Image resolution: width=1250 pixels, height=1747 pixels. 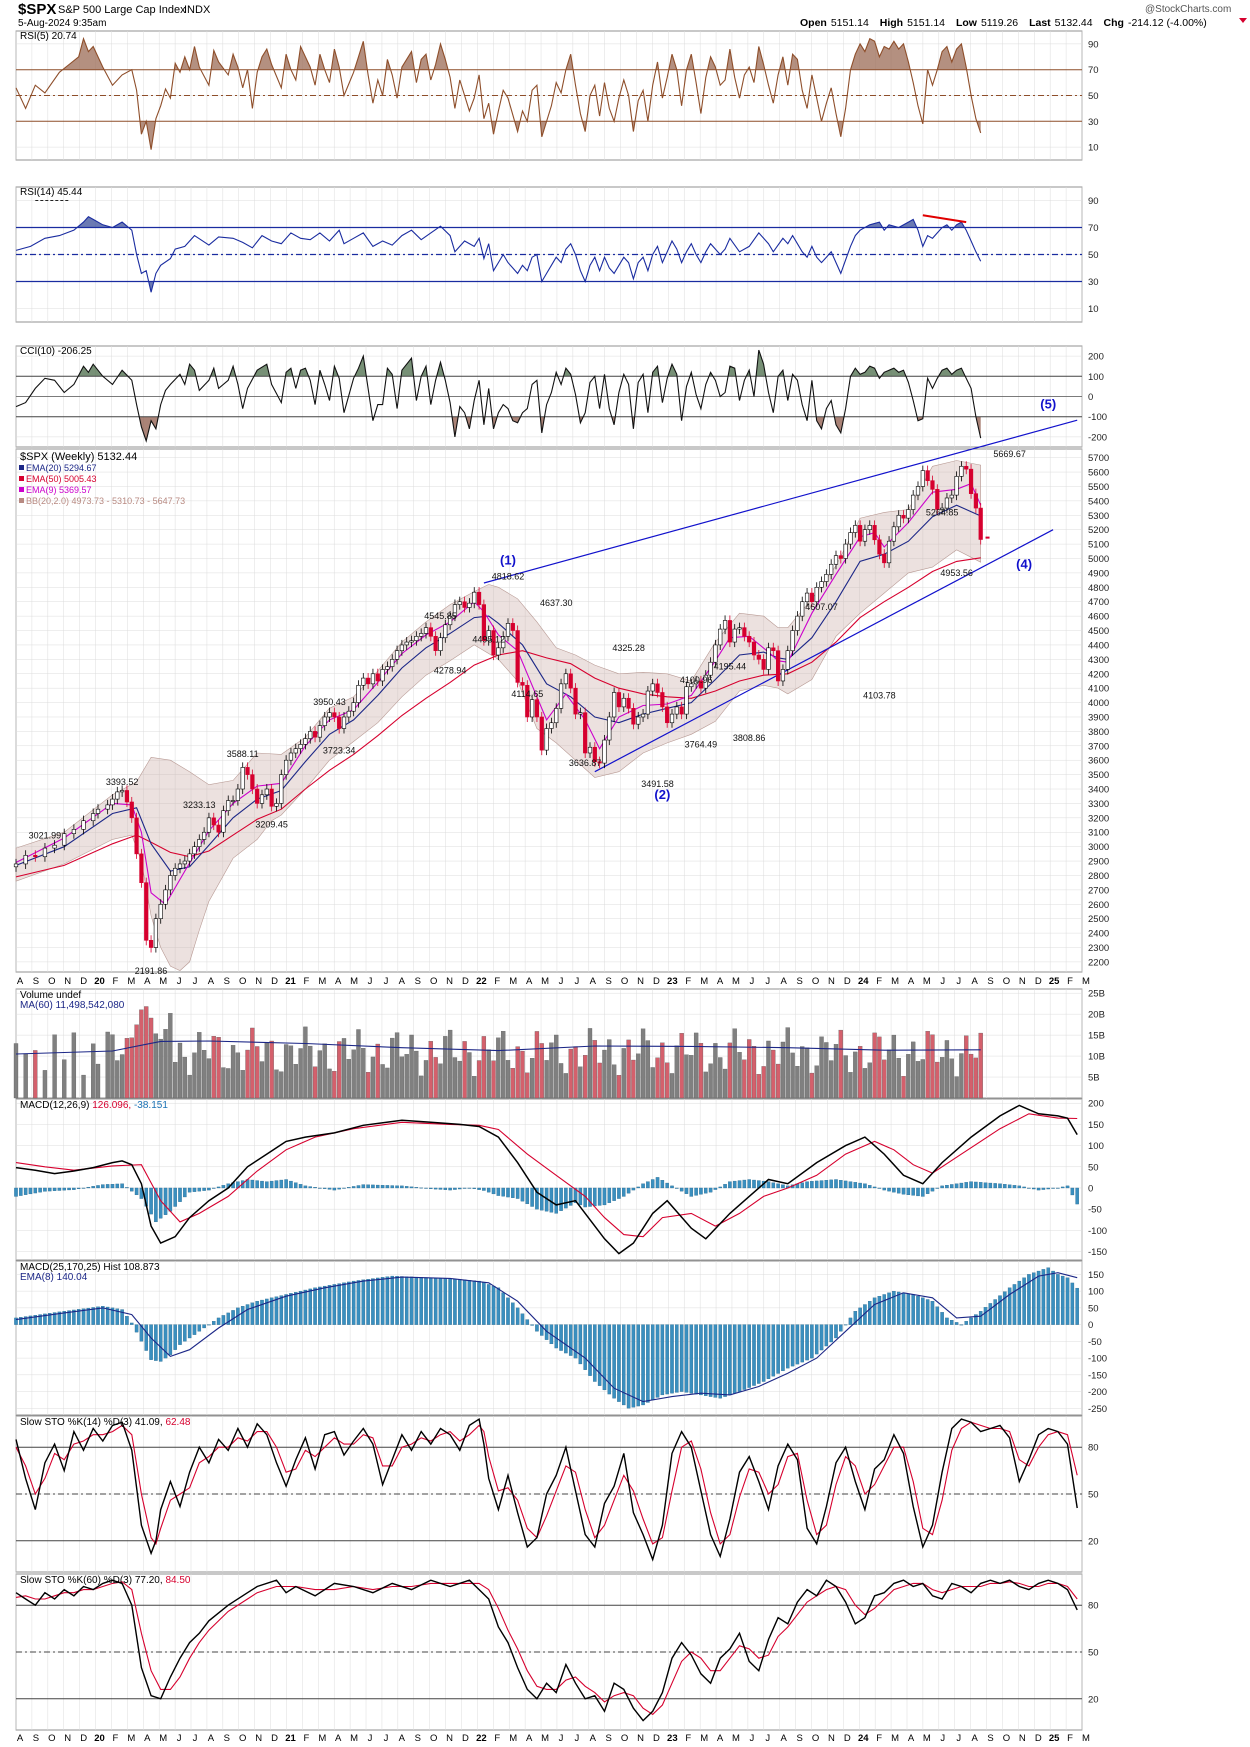 What do you see at coordinates (1096, 1146) in the screenshot?
I see `macd-tick-label: 100` at bounding box center [1096, 1146].